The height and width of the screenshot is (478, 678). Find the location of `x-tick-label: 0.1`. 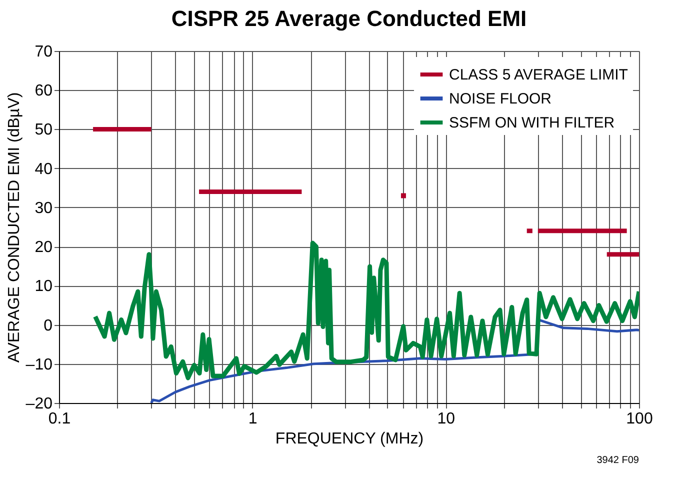

x-tick-label: 0.1 is located at coordinates (59, 419).